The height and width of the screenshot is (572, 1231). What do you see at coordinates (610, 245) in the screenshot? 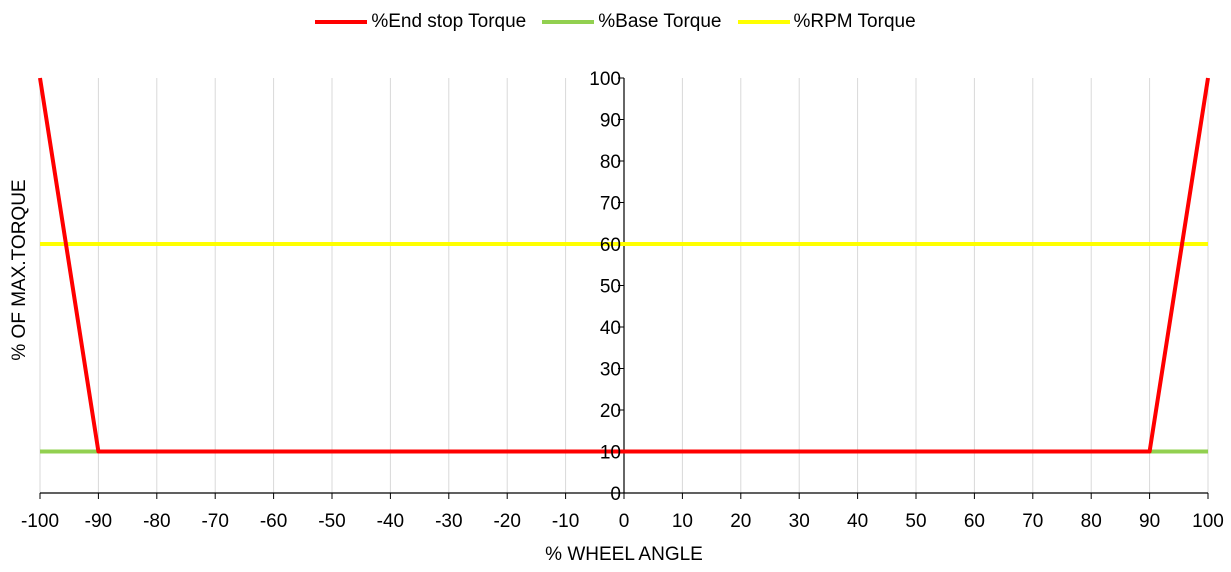
I see `y-tick-label: 60` at bounding box center [610, 245].